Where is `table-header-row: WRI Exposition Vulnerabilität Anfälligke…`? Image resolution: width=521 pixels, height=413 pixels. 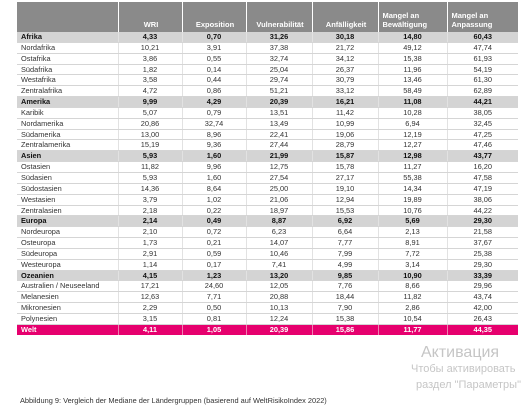
table-header-row: WRI Exposition Vulnerabilität Anfälligke… is located at coordinates (267, 17).